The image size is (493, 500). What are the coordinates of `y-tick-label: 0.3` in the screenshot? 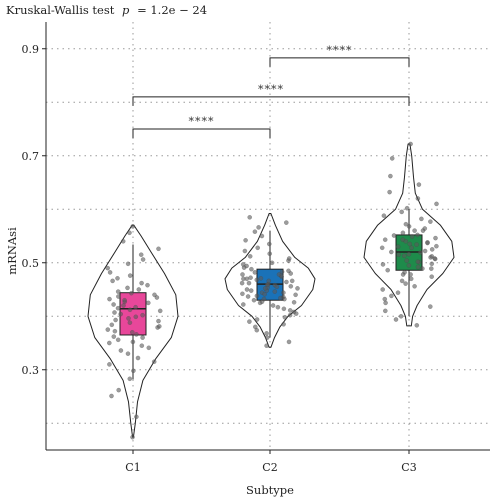 It's located at (31, 370).